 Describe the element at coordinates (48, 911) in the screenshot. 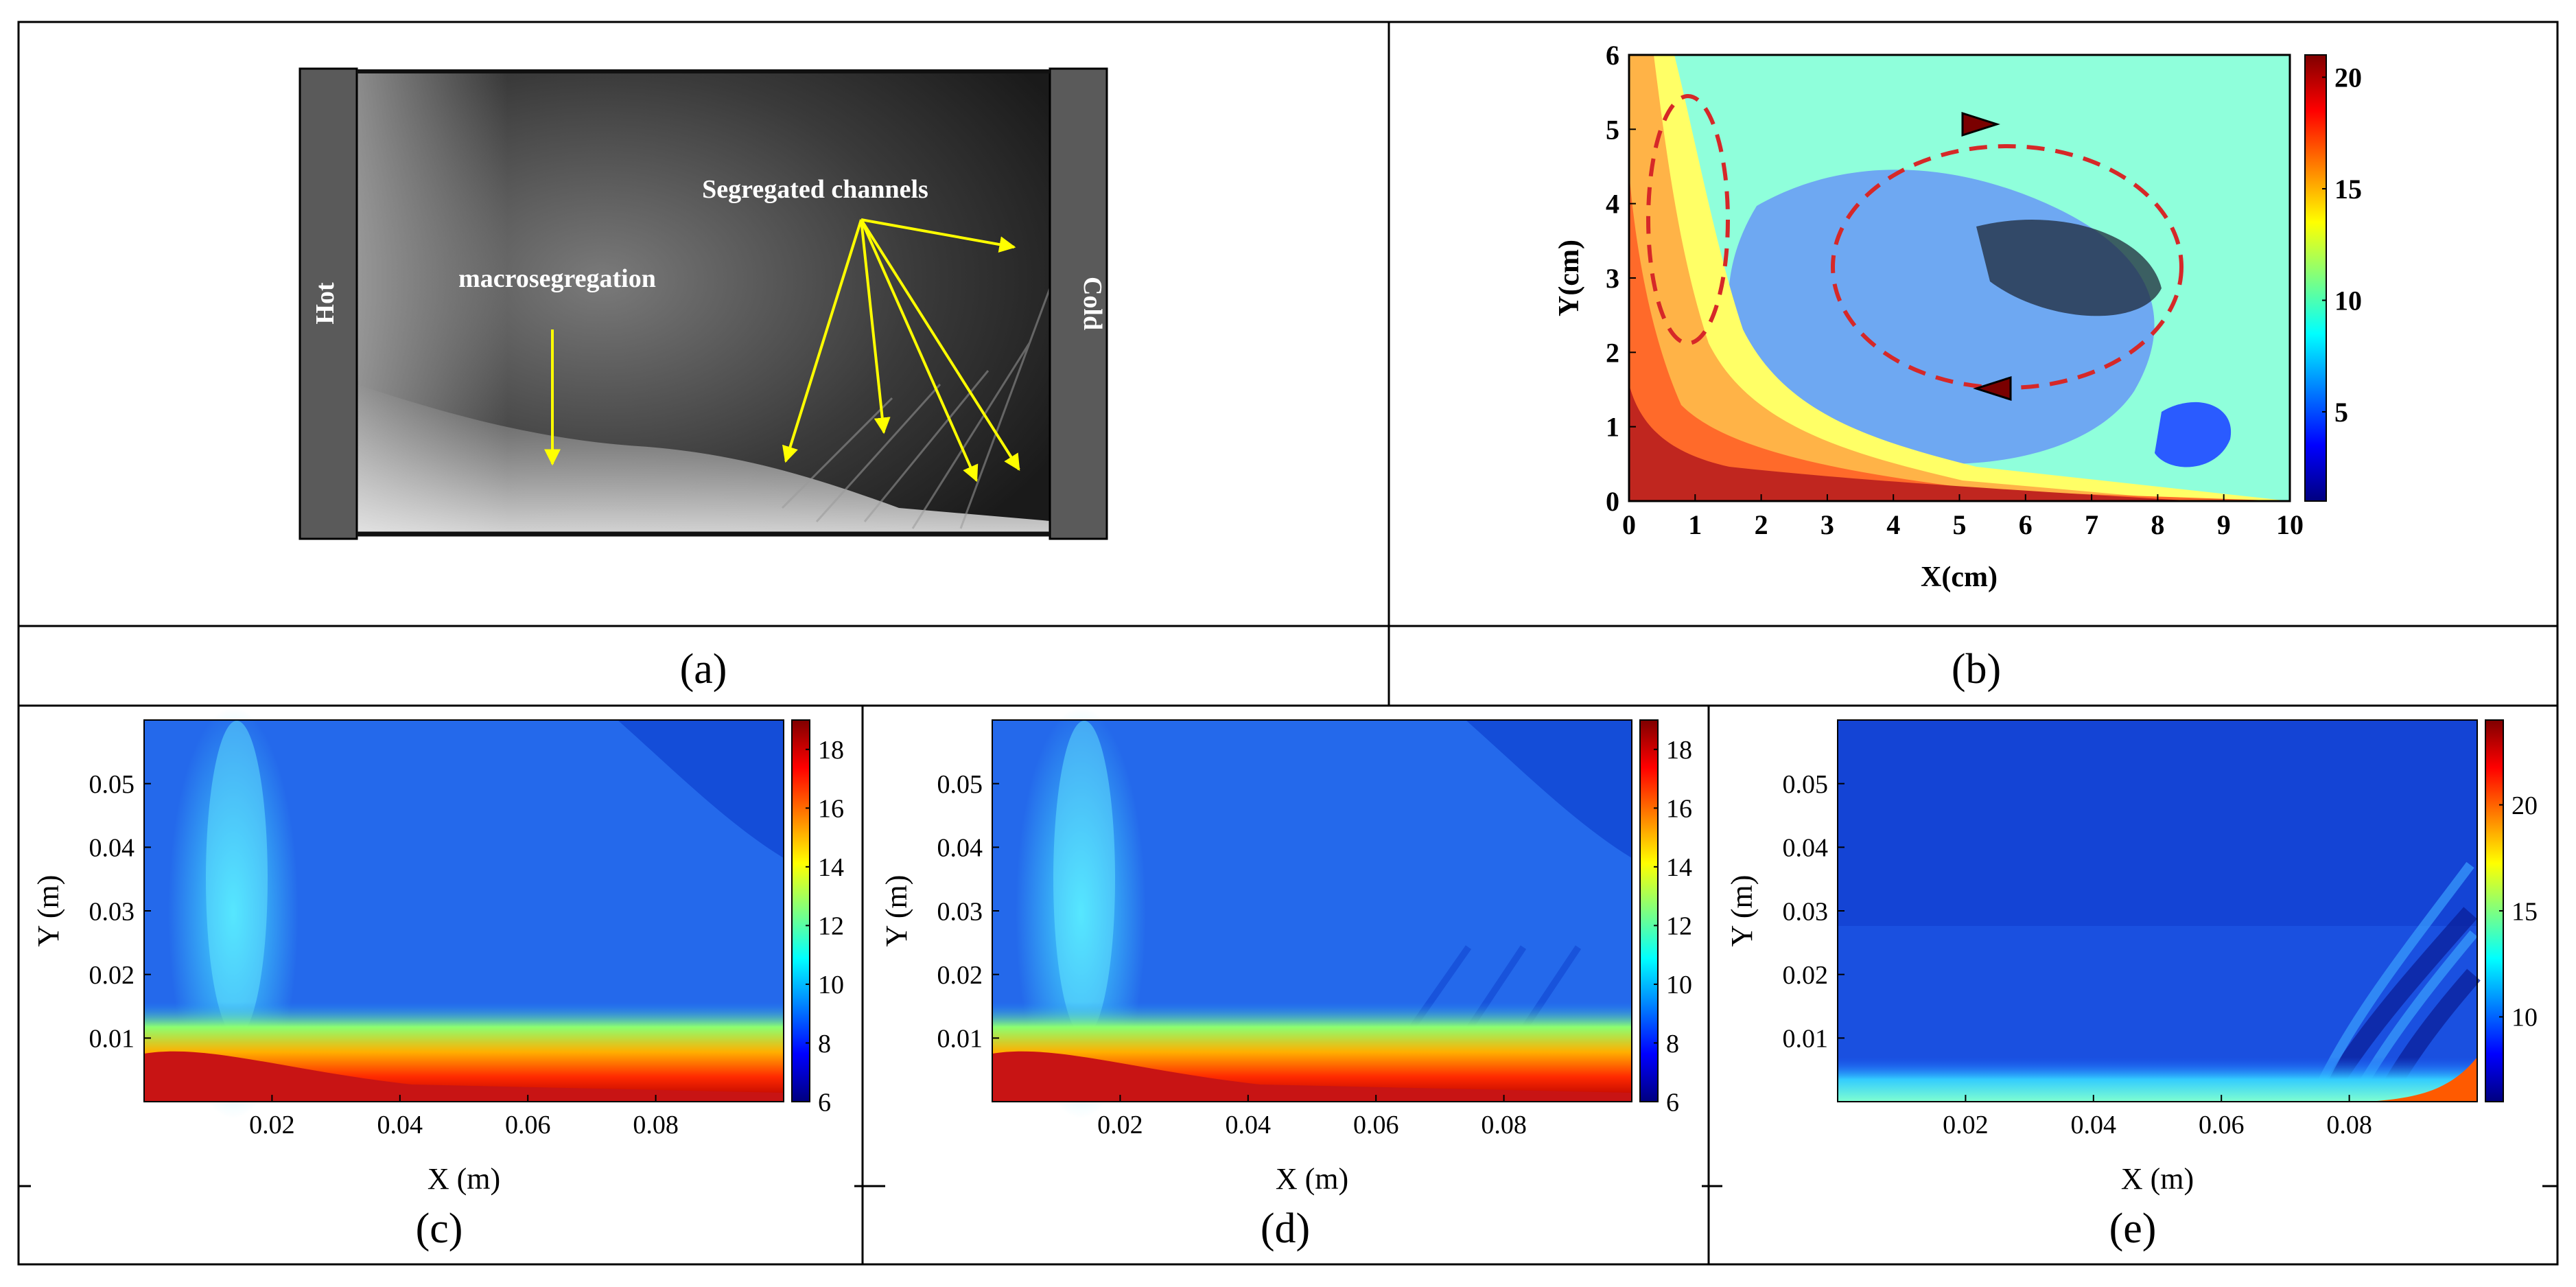

I see `panel-c-ylabel: Y (m)` at that location.